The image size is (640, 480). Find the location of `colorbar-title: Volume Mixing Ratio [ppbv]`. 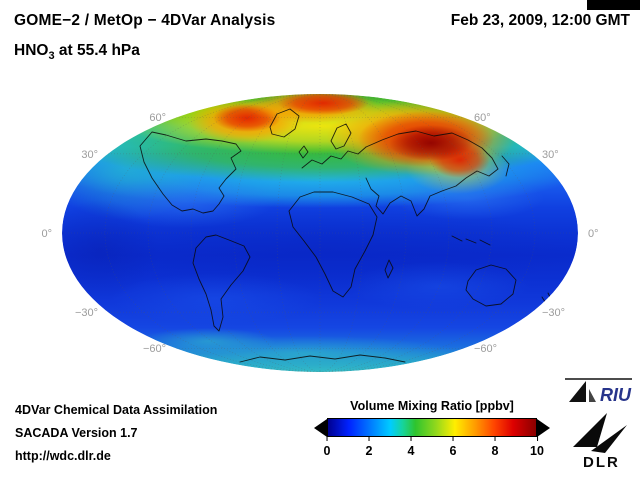

colorbar-title: Volume Mixing Ratio [ppbv] is located at coordinates (432, 406).